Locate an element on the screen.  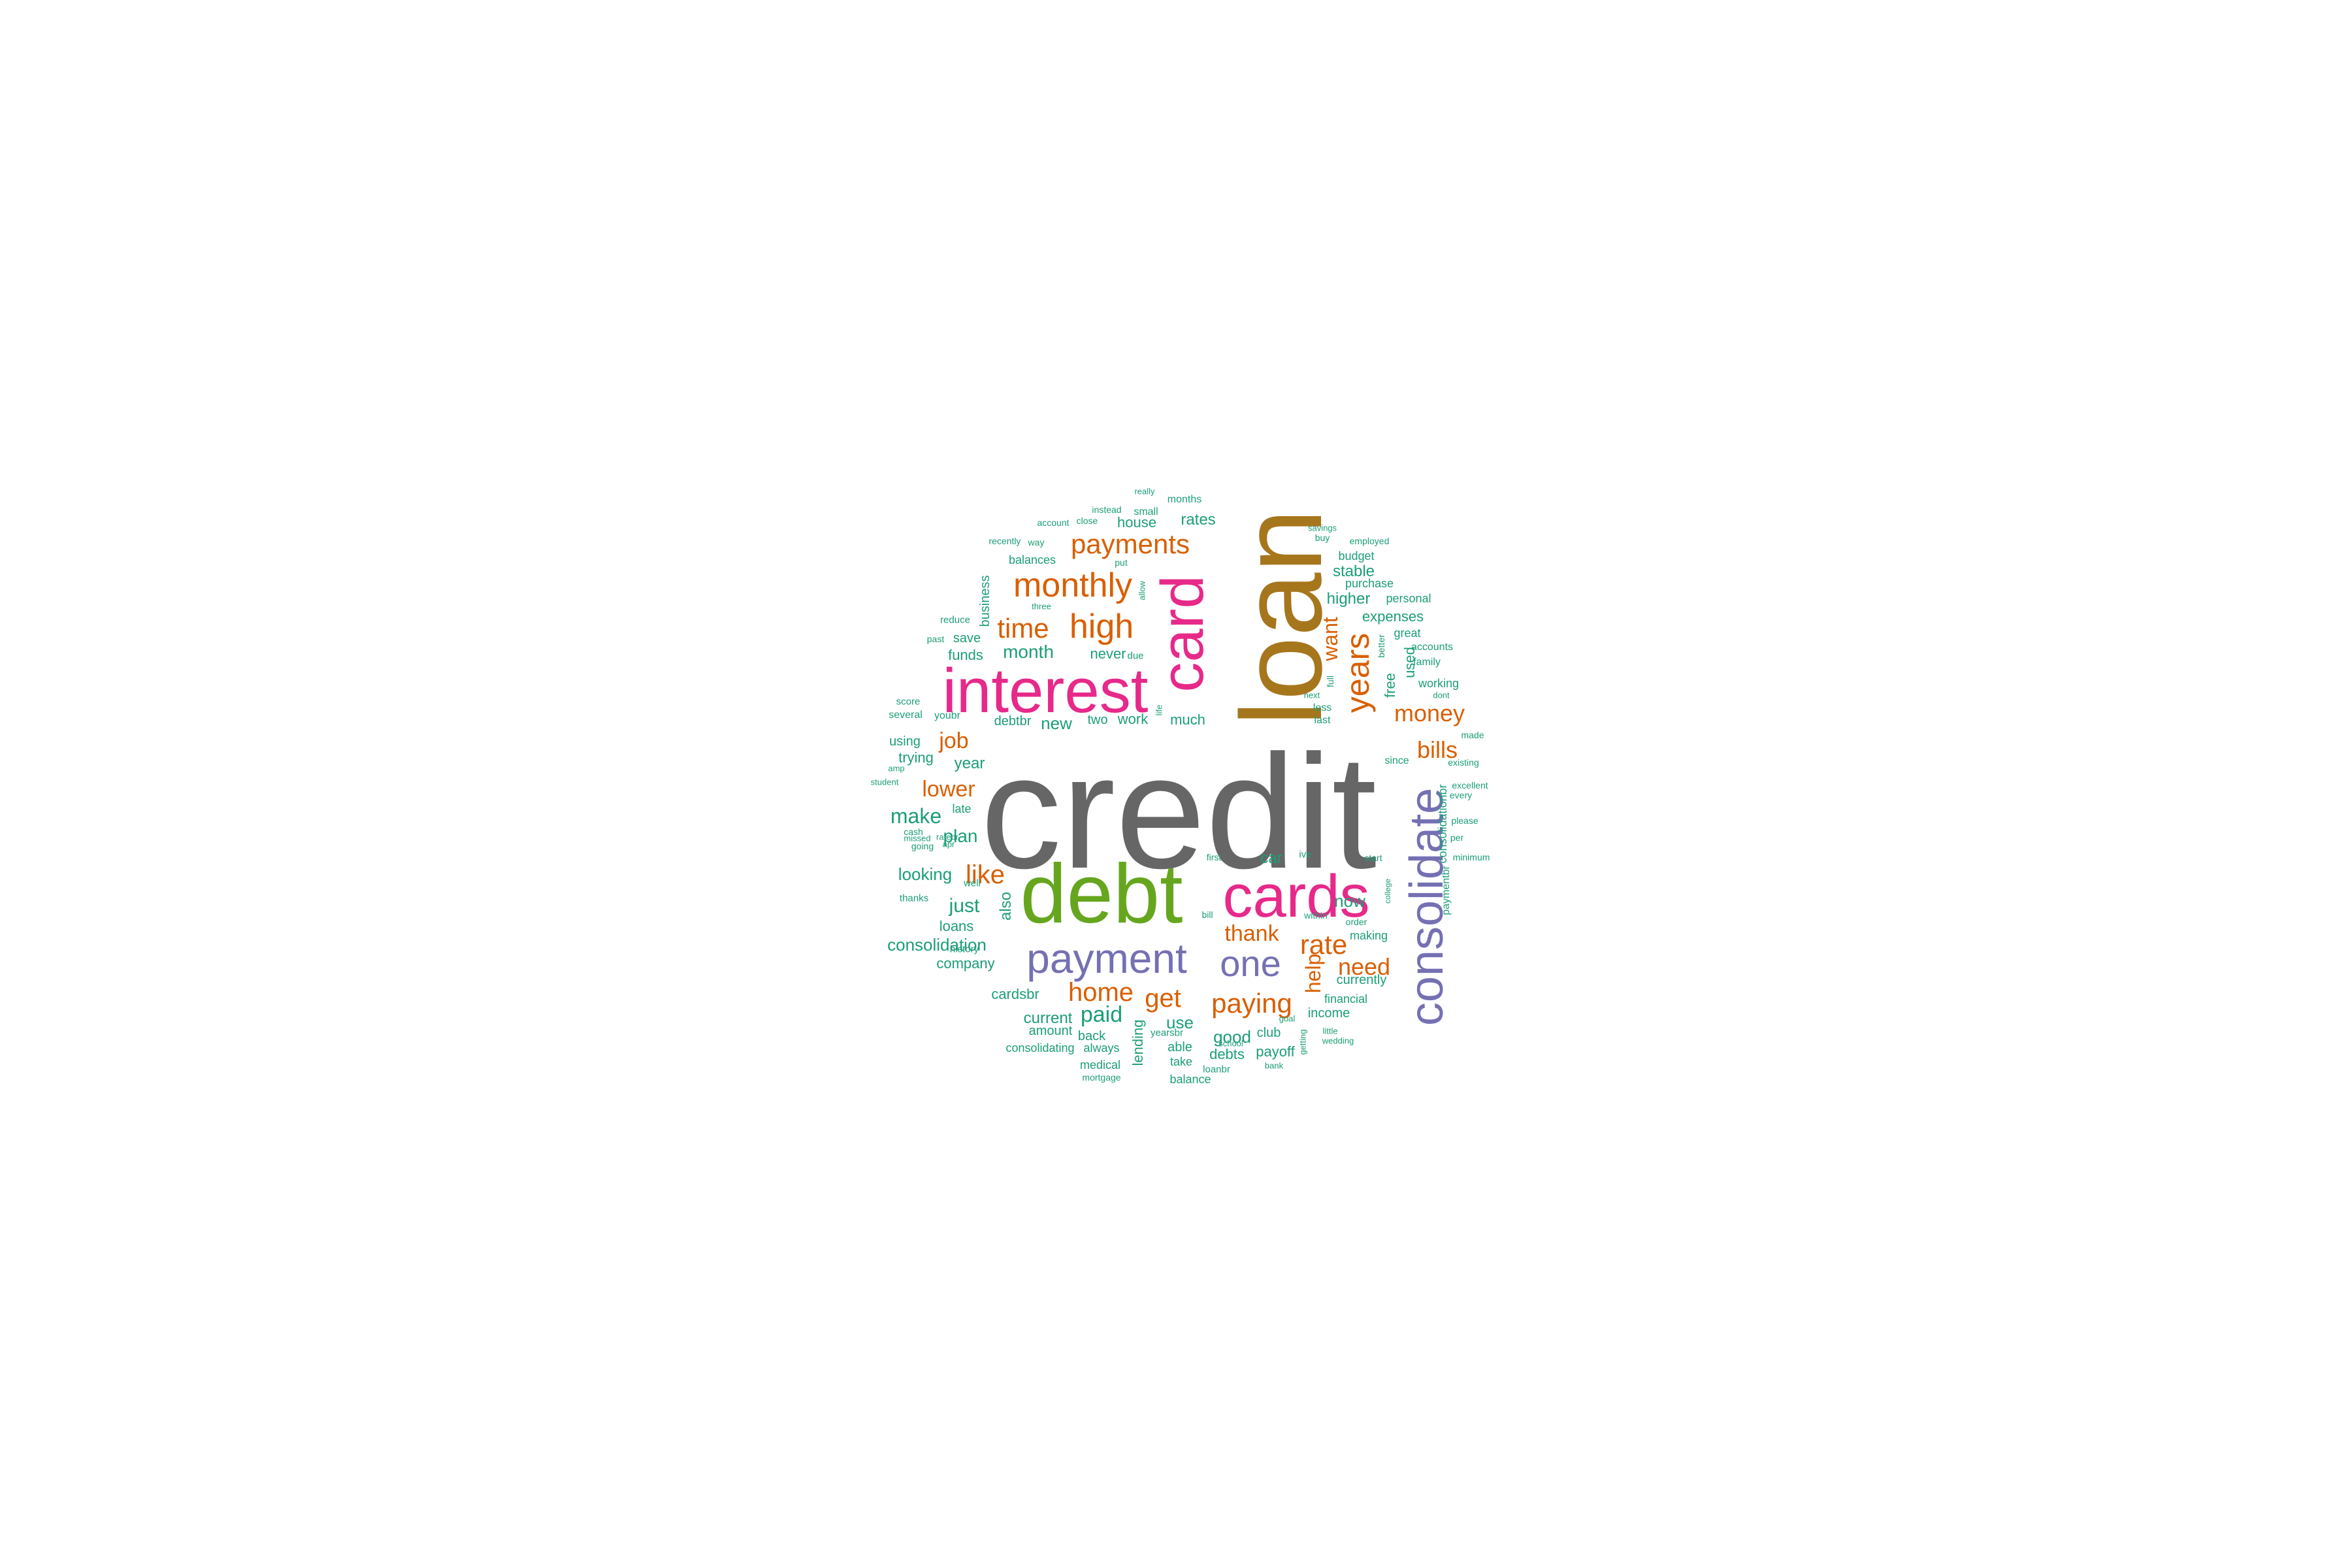
word-club: club is located at coordinates (1268, 1033).